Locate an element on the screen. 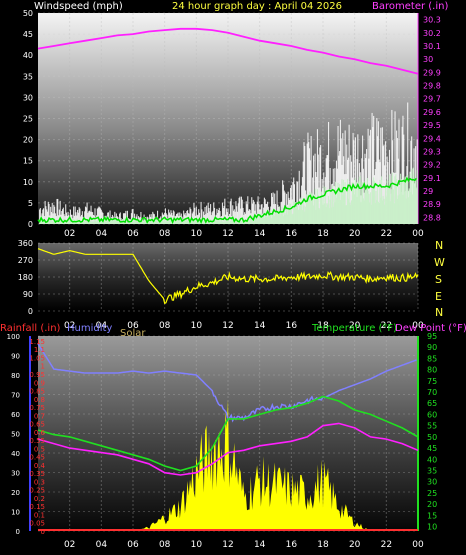 This screenshot has height=555, width=466. y2-tick-label: 29 is located at coordinates (428, 191).